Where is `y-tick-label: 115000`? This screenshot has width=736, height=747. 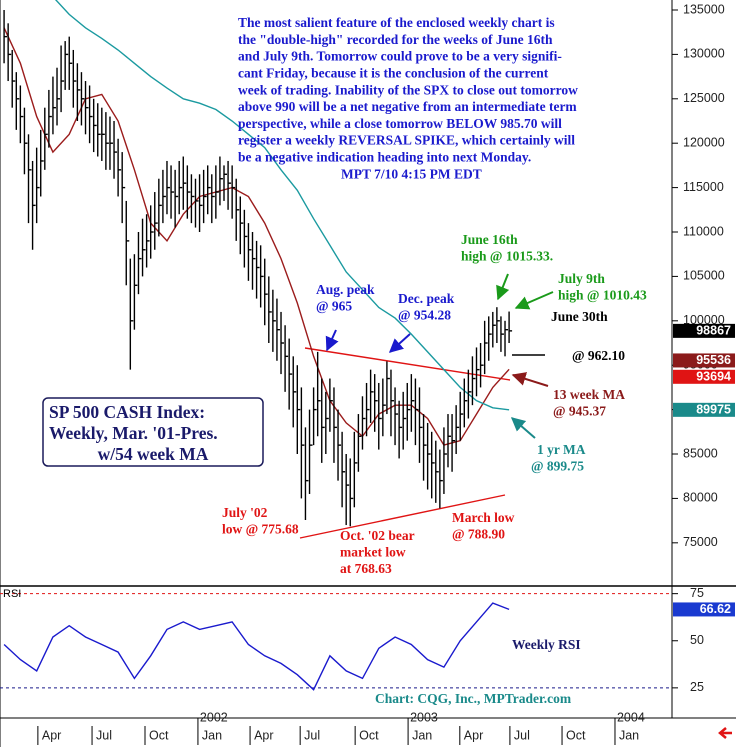
y-tick-label: 115000 is located at coordinates (703, 187).